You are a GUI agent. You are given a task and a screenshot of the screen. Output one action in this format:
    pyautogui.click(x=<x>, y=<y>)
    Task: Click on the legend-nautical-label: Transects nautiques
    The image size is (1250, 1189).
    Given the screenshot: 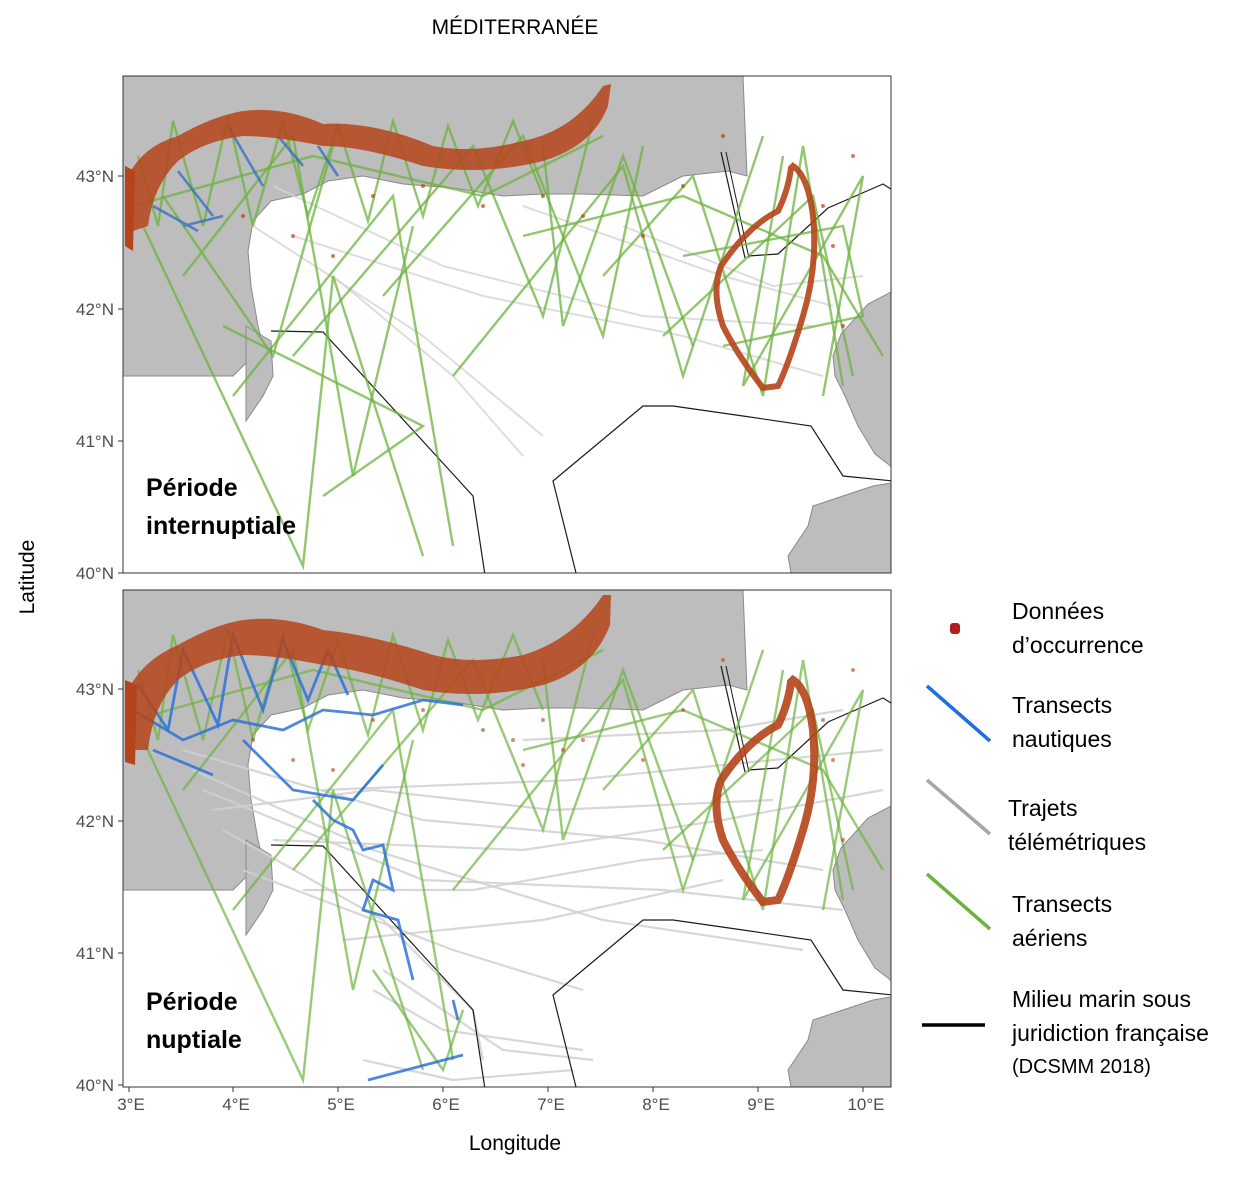 What is the action you would take?
    pyautogui.click(x=1062, y=722)
    